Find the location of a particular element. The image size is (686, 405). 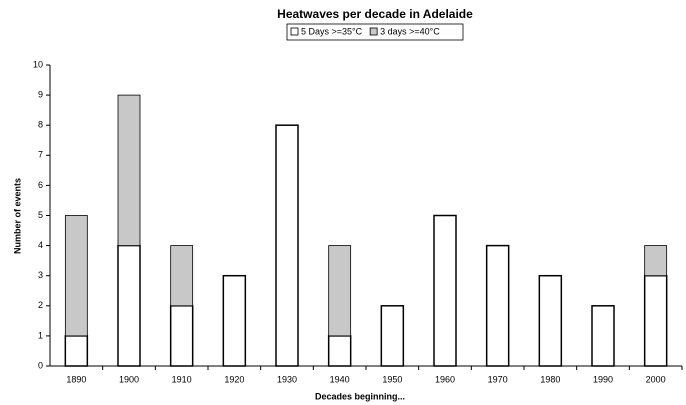

x-tick-label: 1930 is located at coordinates (287, 379).